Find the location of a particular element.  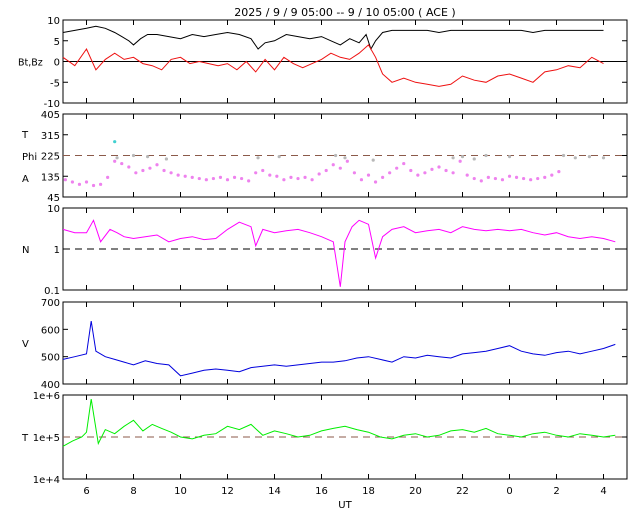

panel-frame is located at coordinates (345, 343).